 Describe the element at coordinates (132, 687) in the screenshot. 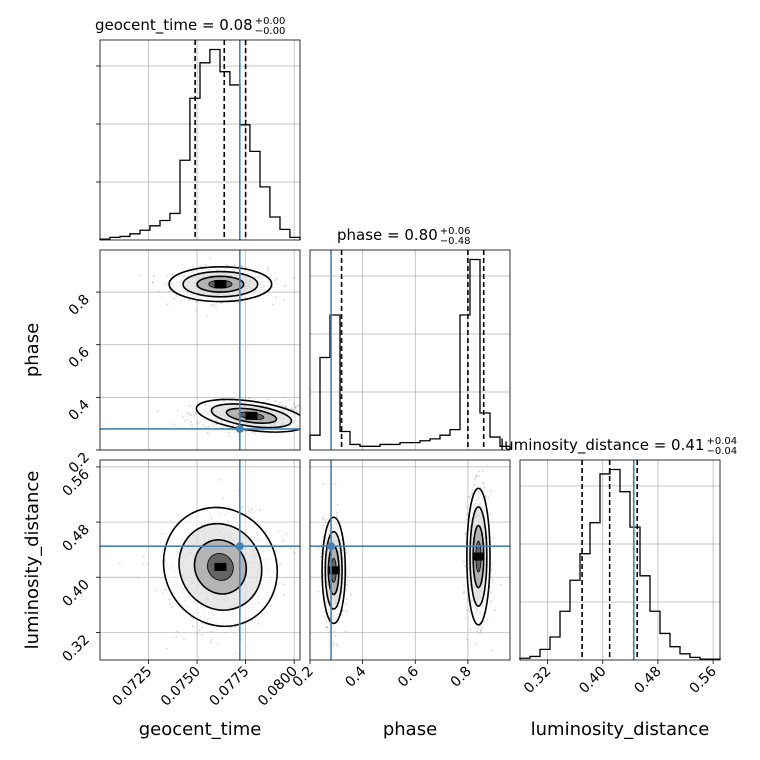

I see `x-tick-label: 0.0725` at that location.